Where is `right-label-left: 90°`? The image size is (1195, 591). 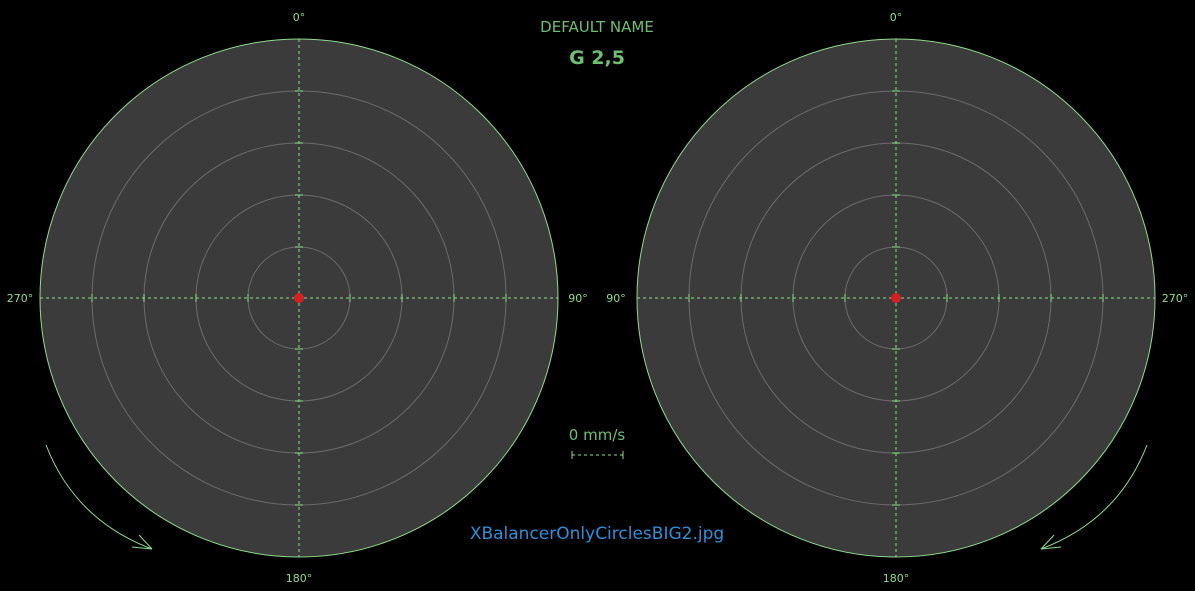 right-label-left: 90° is located at coordinates (616, 298).